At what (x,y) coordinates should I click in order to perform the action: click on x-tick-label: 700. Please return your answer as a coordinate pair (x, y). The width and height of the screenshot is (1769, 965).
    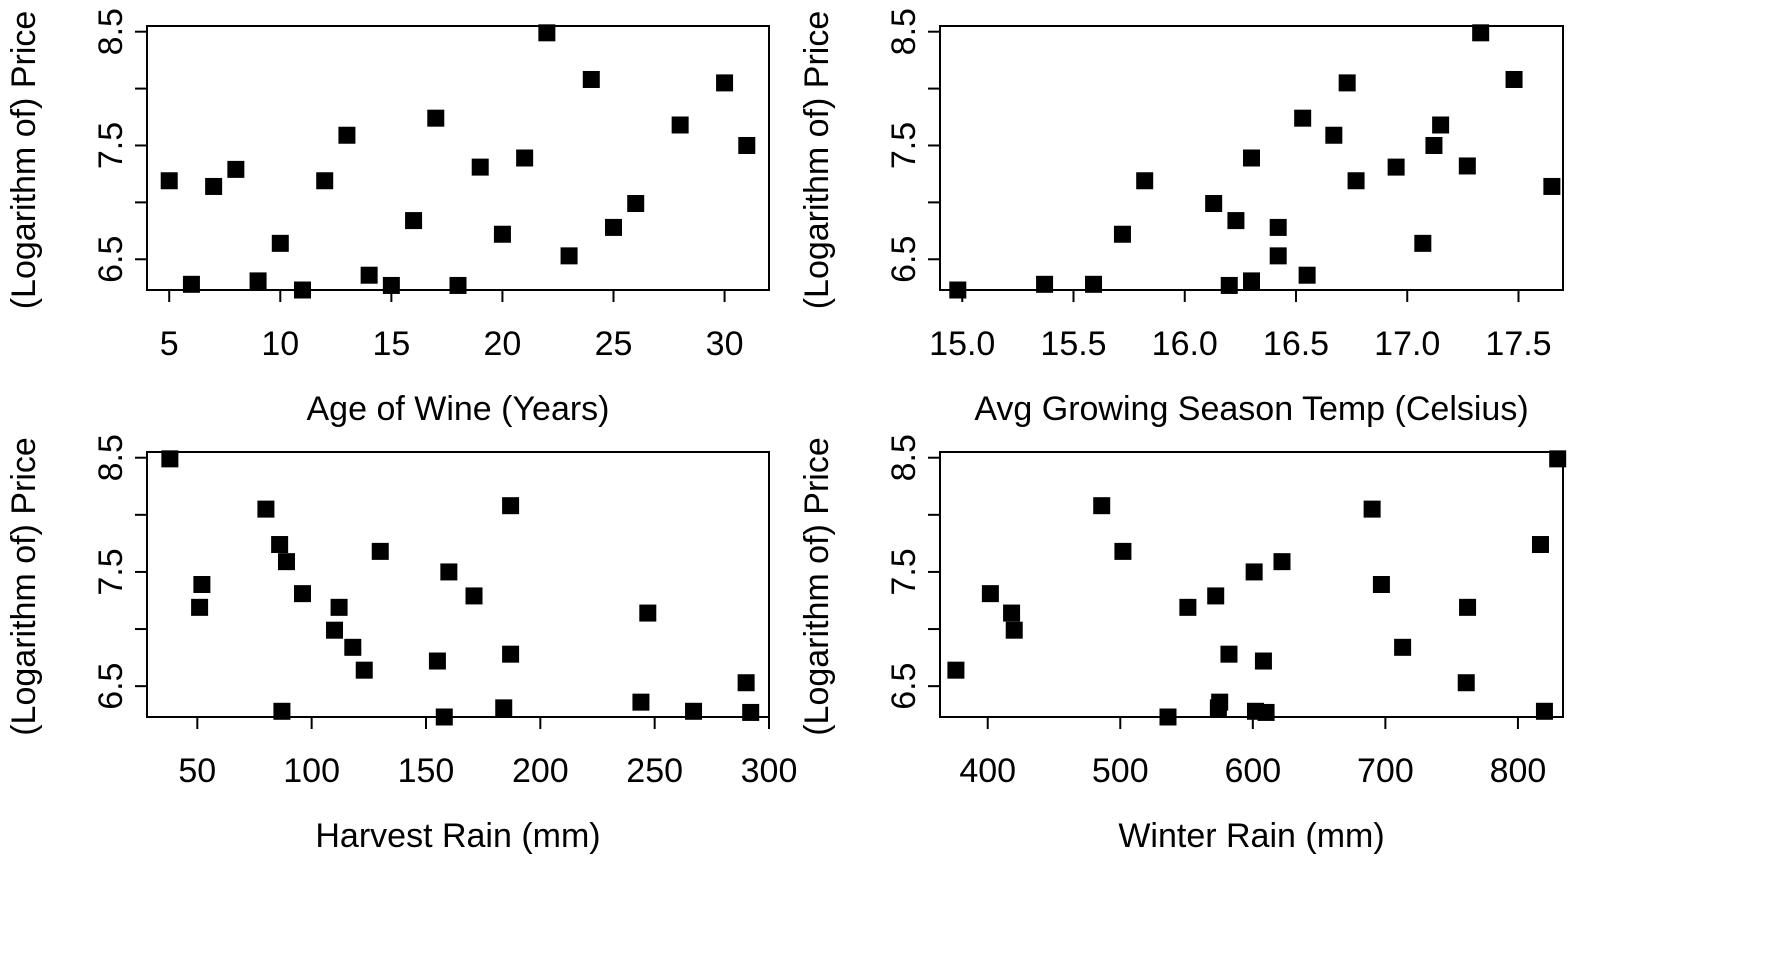
    Looking at the image, I should click on (1385, 771).